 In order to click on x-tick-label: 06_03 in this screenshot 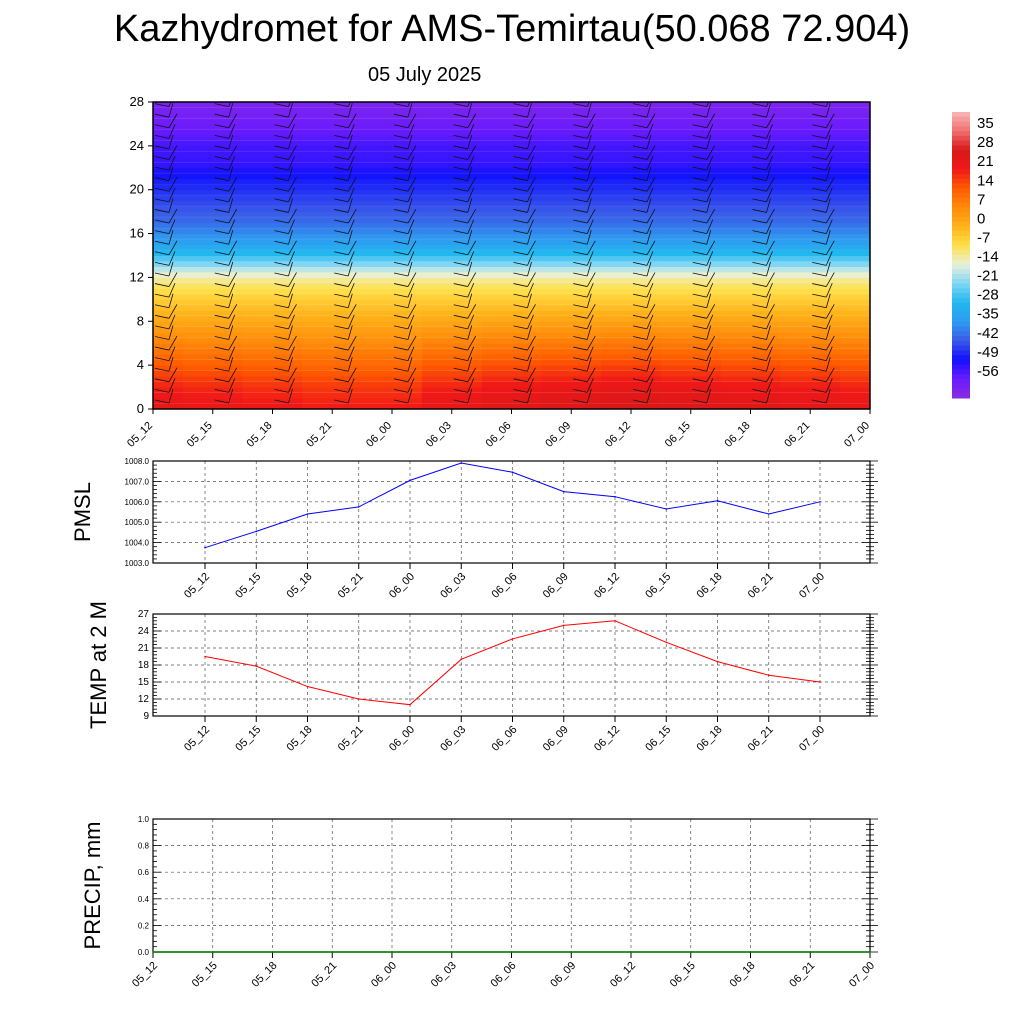, I will do `click(453, 739)`.